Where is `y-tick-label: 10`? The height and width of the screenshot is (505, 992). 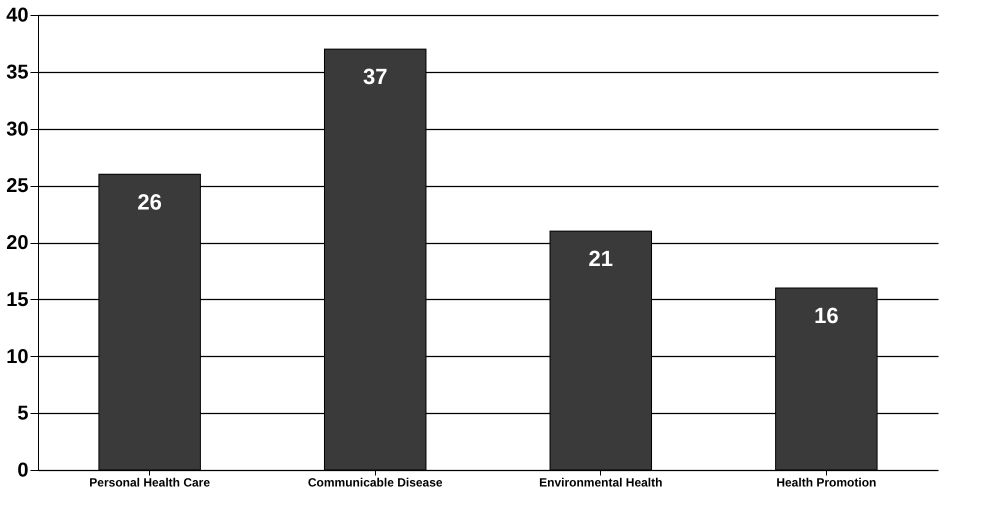 y-tick-label: 10 is located at coordinates (17, 357).